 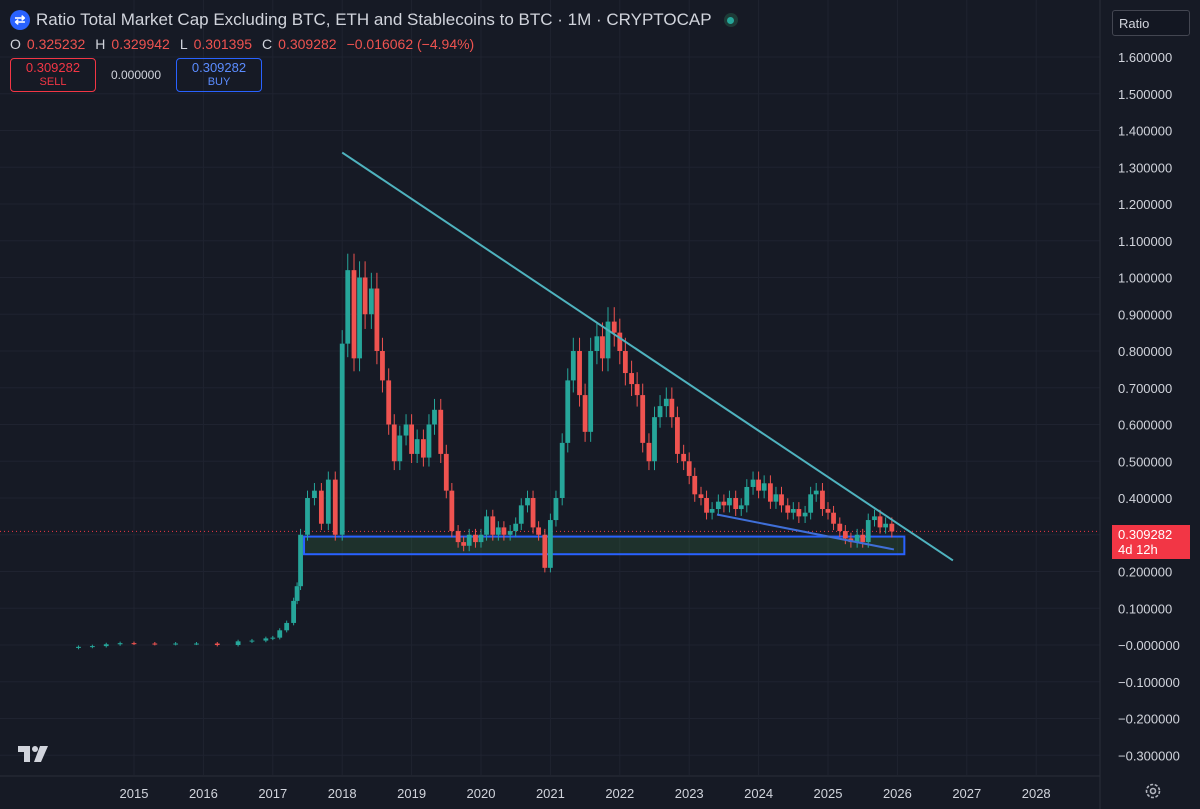 What do you see at coordinates (1145, 278) in the screenshot?
I see `y-tick-label: 1.000000` at bounding box center [1145, 278].